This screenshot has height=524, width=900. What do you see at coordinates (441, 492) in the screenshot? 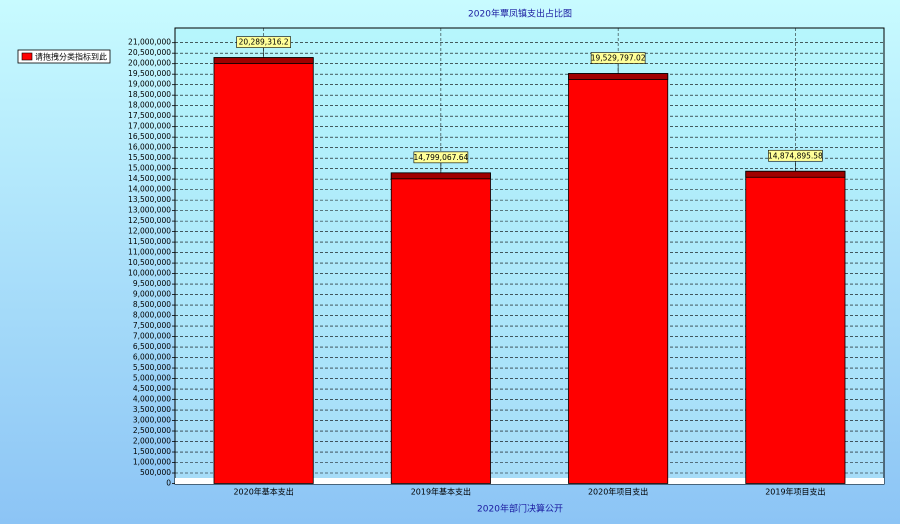
I see `x-tick-label: 2019年基本支出` at bounding box center [441, 492].